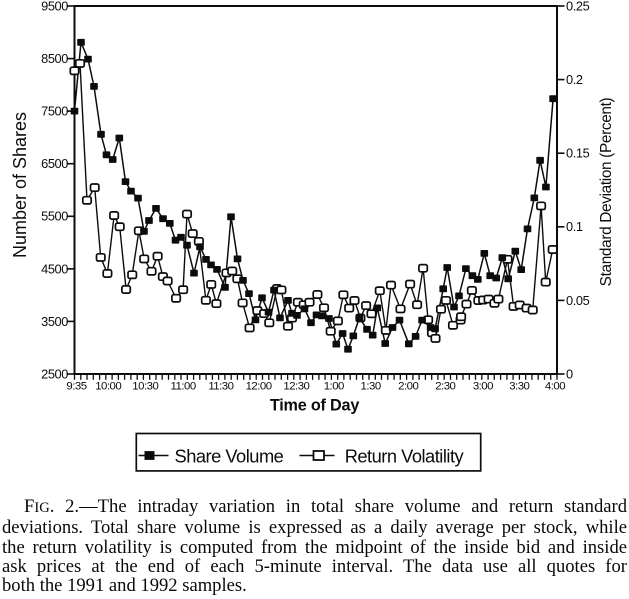 The image size is (629, 599). What do you see at coordinates (574, 79) in the screenshot?
I see `svg-text: 0.2` at bounding box center [574, 79].